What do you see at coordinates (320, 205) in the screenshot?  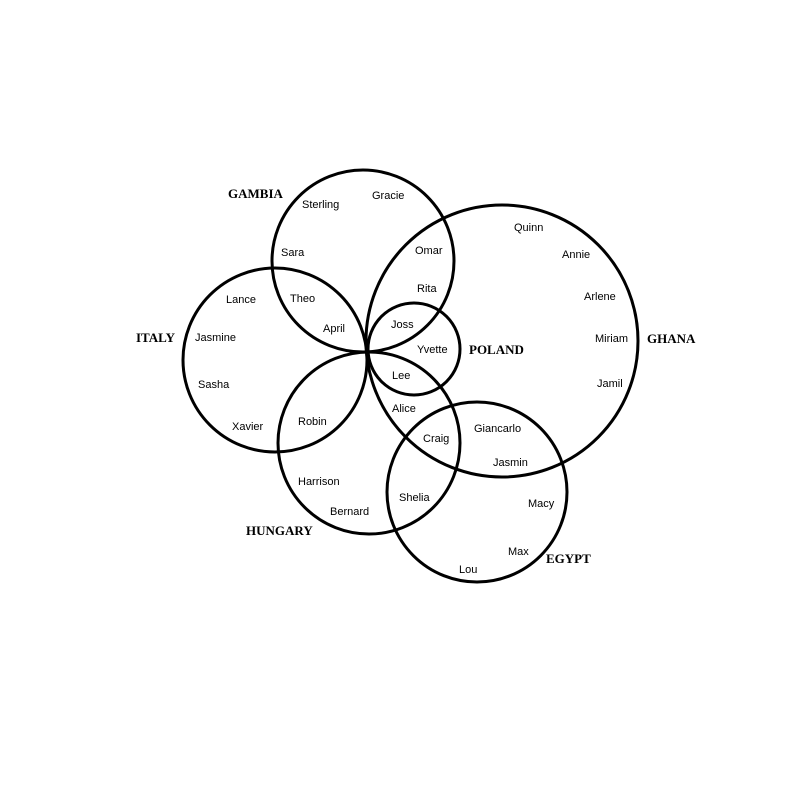 I see `member-sterling: Sterling` at bounding box center [320, 205].